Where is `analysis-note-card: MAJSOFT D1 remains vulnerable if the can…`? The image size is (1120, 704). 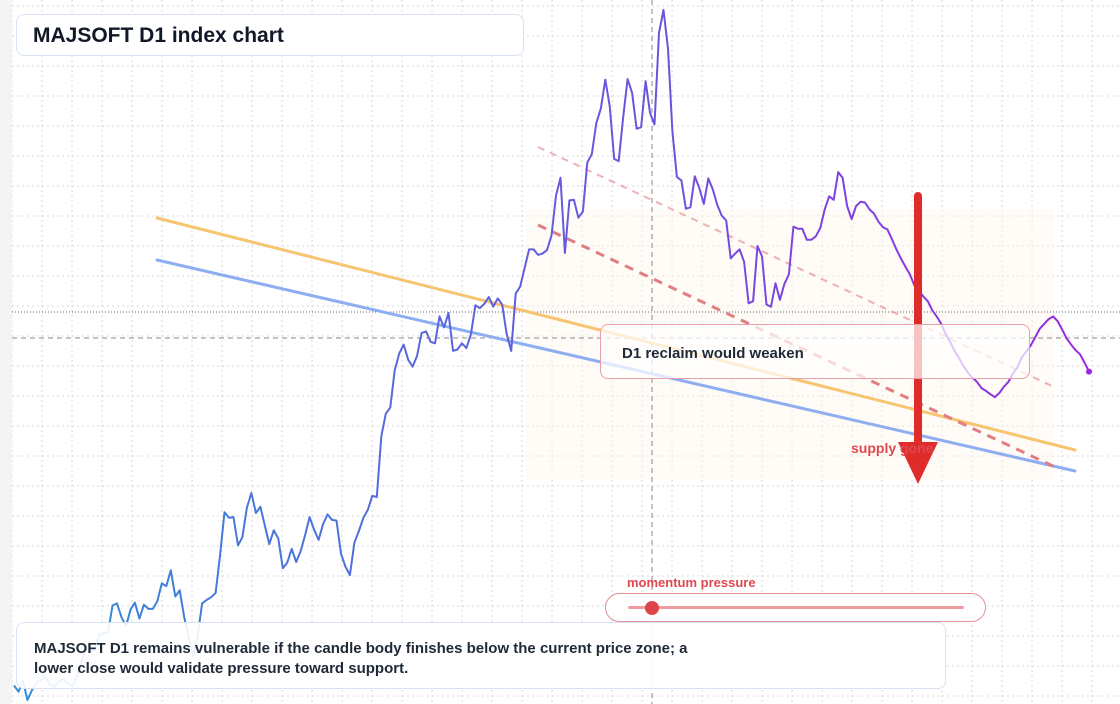
analysis-note-card: MAJSOFT D1 remains vulnerable if the can… is located at coordinates (481, 655).